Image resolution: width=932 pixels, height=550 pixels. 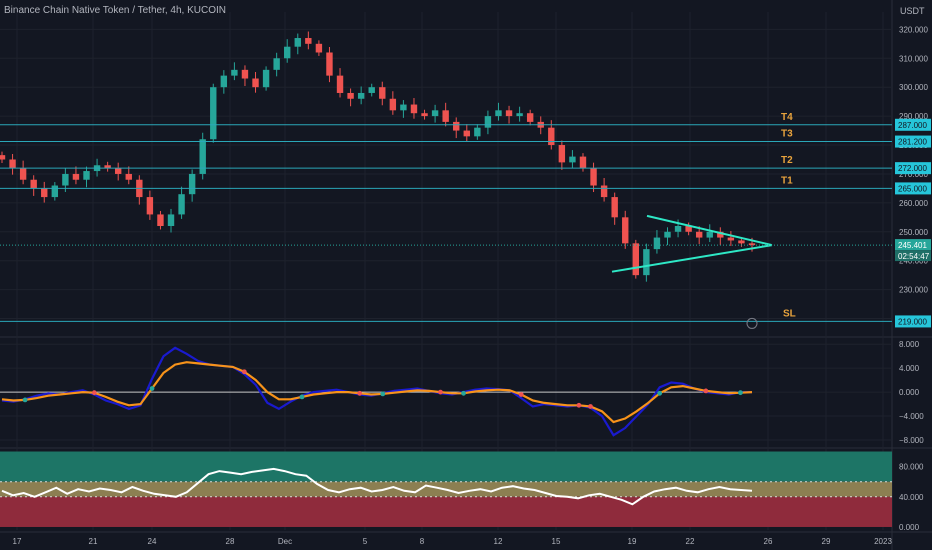 What do you see at coordinates (909, 527) in the screenshot?
I see `rsi-tick-label: 0.000` at bounding box center [909, 527].